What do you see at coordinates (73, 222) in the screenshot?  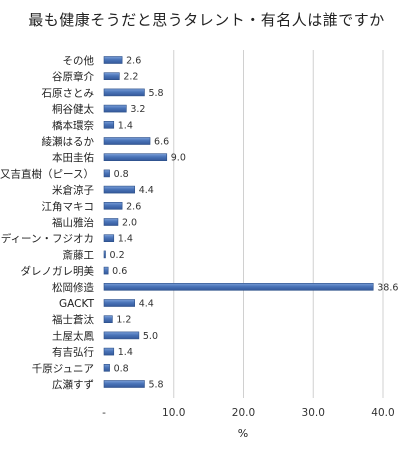 I see `category-label: 福山雅治` at bounding box center [73, 222].